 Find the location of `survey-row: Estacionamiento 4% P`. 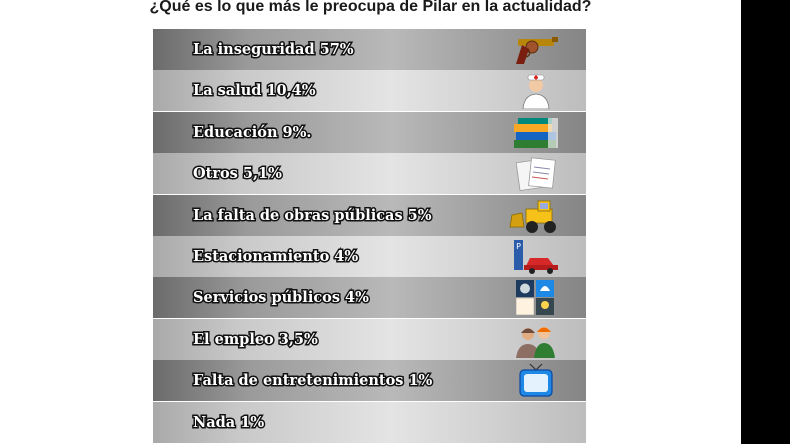

survey-row: Estacionamiento 4% P is located at coordinates (369, 256).